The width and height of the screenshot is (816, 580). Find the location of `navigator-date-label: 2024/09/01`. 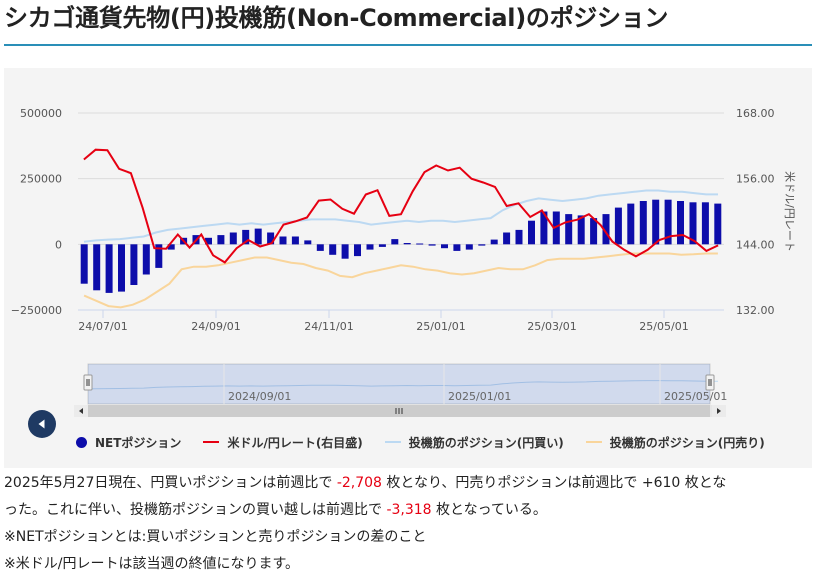

navigator-date-label: 2024/09/01 is located at coordinates (259, 396).